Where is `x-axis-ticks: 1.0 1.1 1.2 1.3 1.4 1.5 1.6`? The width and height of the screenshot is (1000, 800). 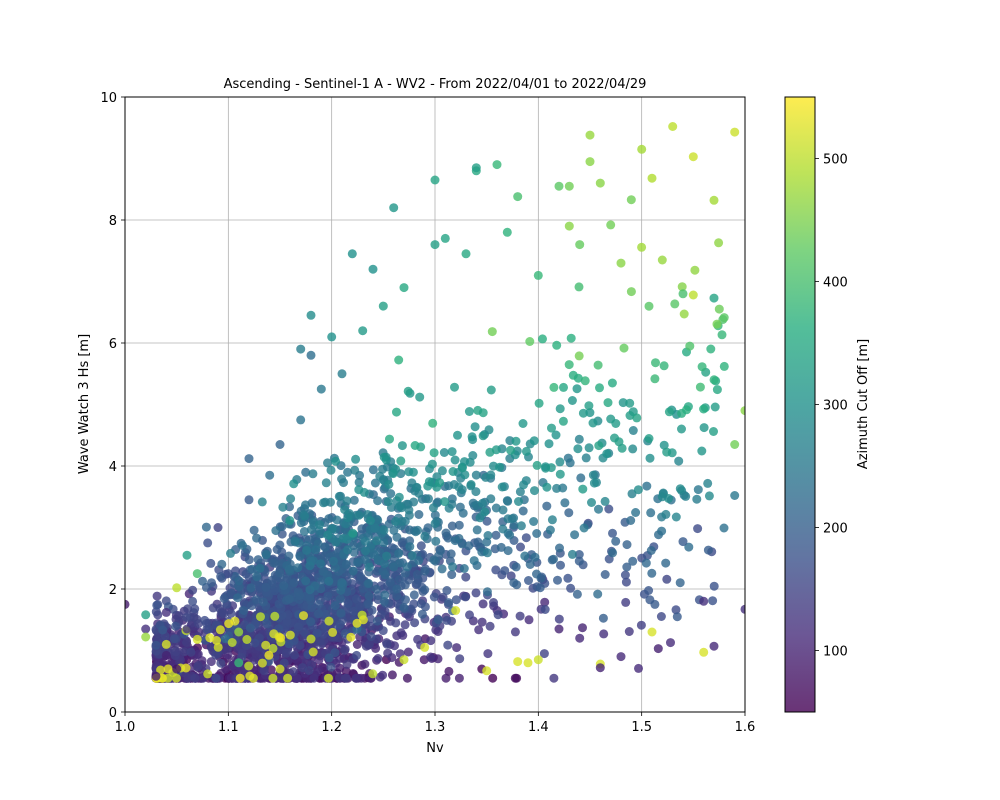 x-axis-ticks: 1.0 1.1 1.2 1.3 1.4 1.5 1.6 is located at coordinates (435, 723).